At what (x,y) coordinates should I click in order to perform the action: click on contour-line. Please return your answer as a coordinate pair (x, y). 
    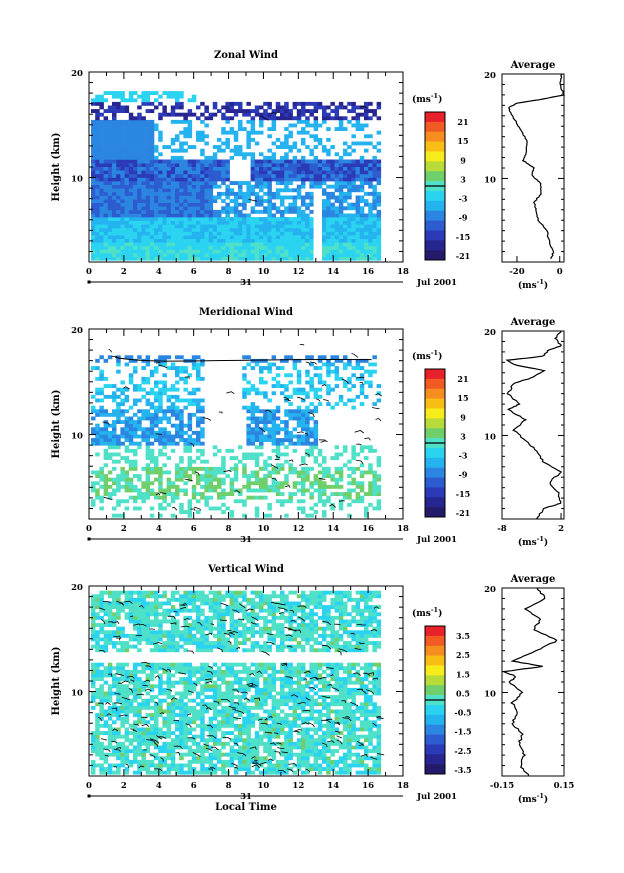
    Looking at the image, I should click on (306, 434).